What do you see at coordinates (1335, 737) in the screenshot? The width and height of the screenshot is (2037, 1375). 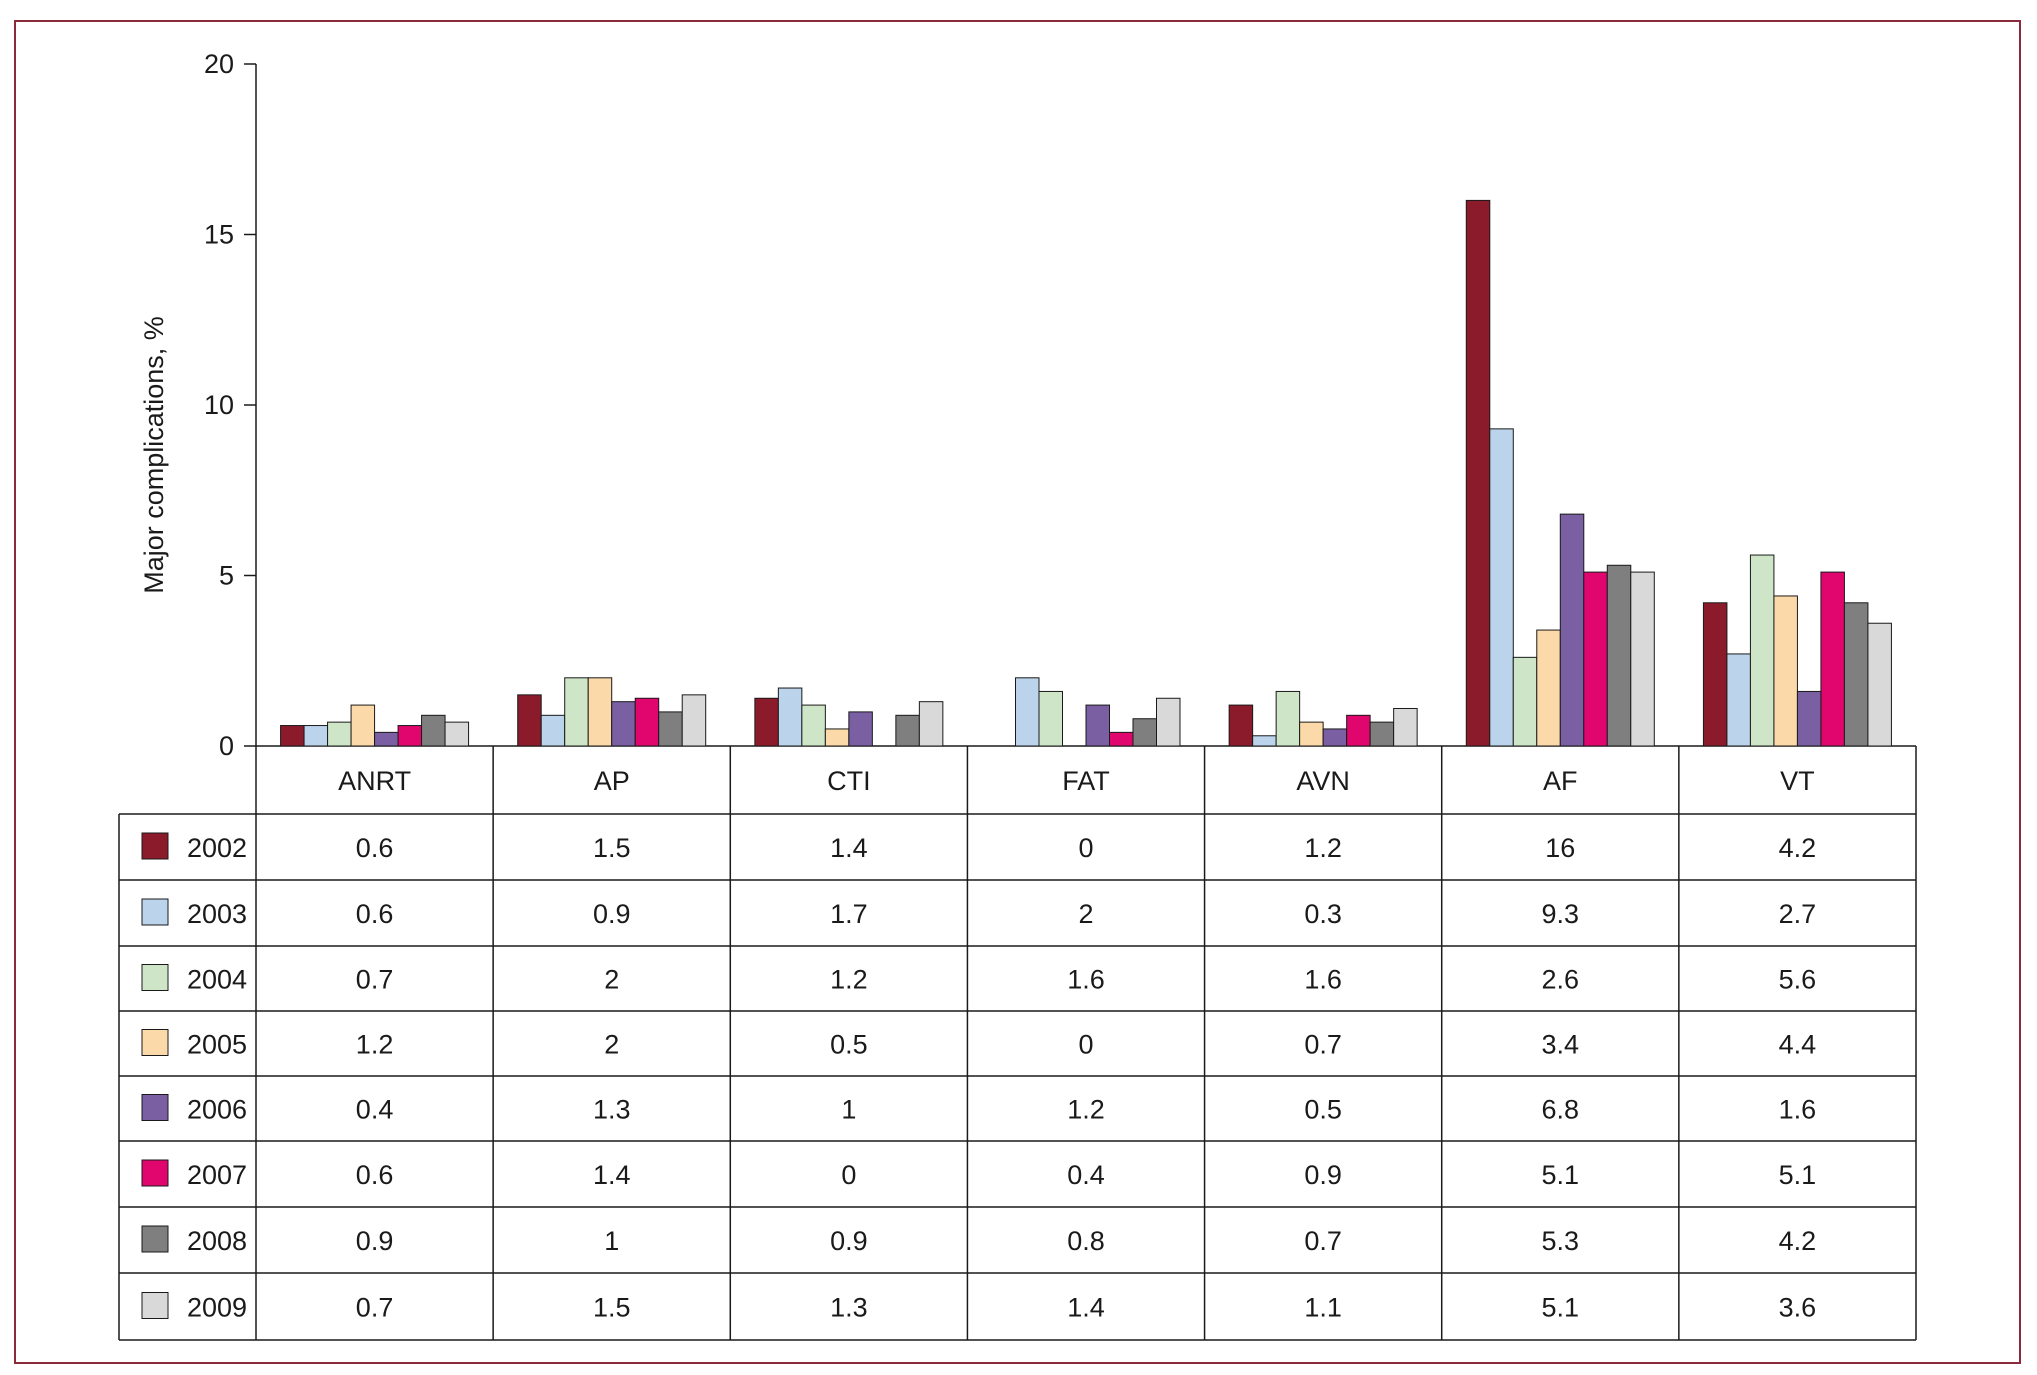 I see `bar-2006-avn` at bounding box center [1335, 737].